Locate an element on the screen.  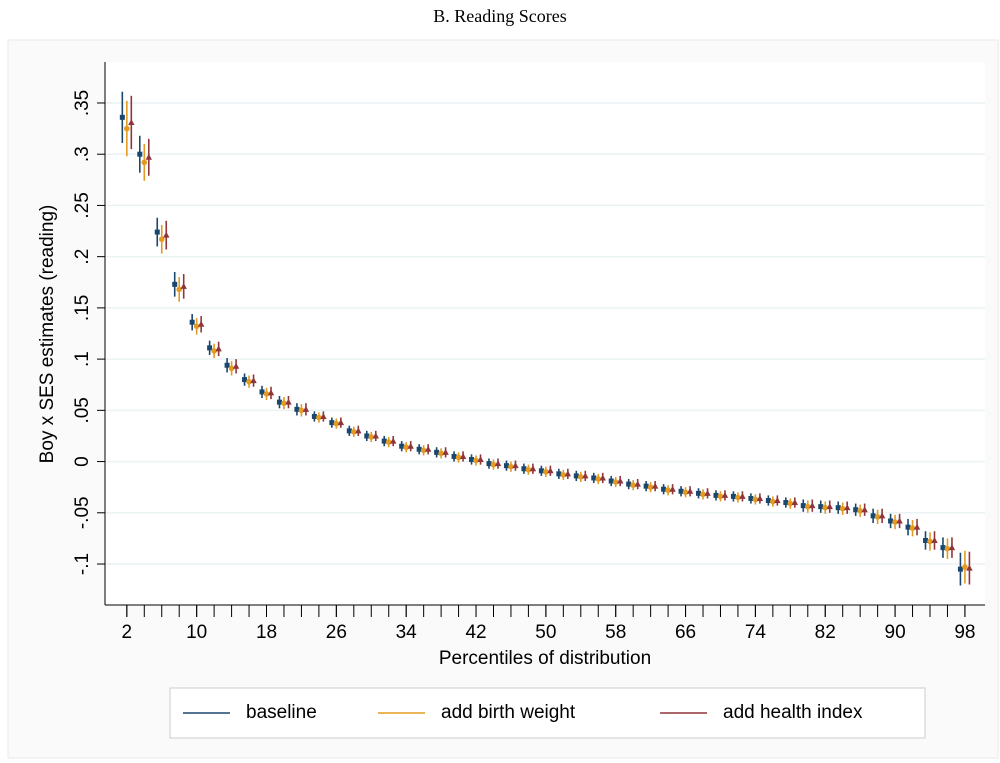
legend is located at coordinates (547, 713).